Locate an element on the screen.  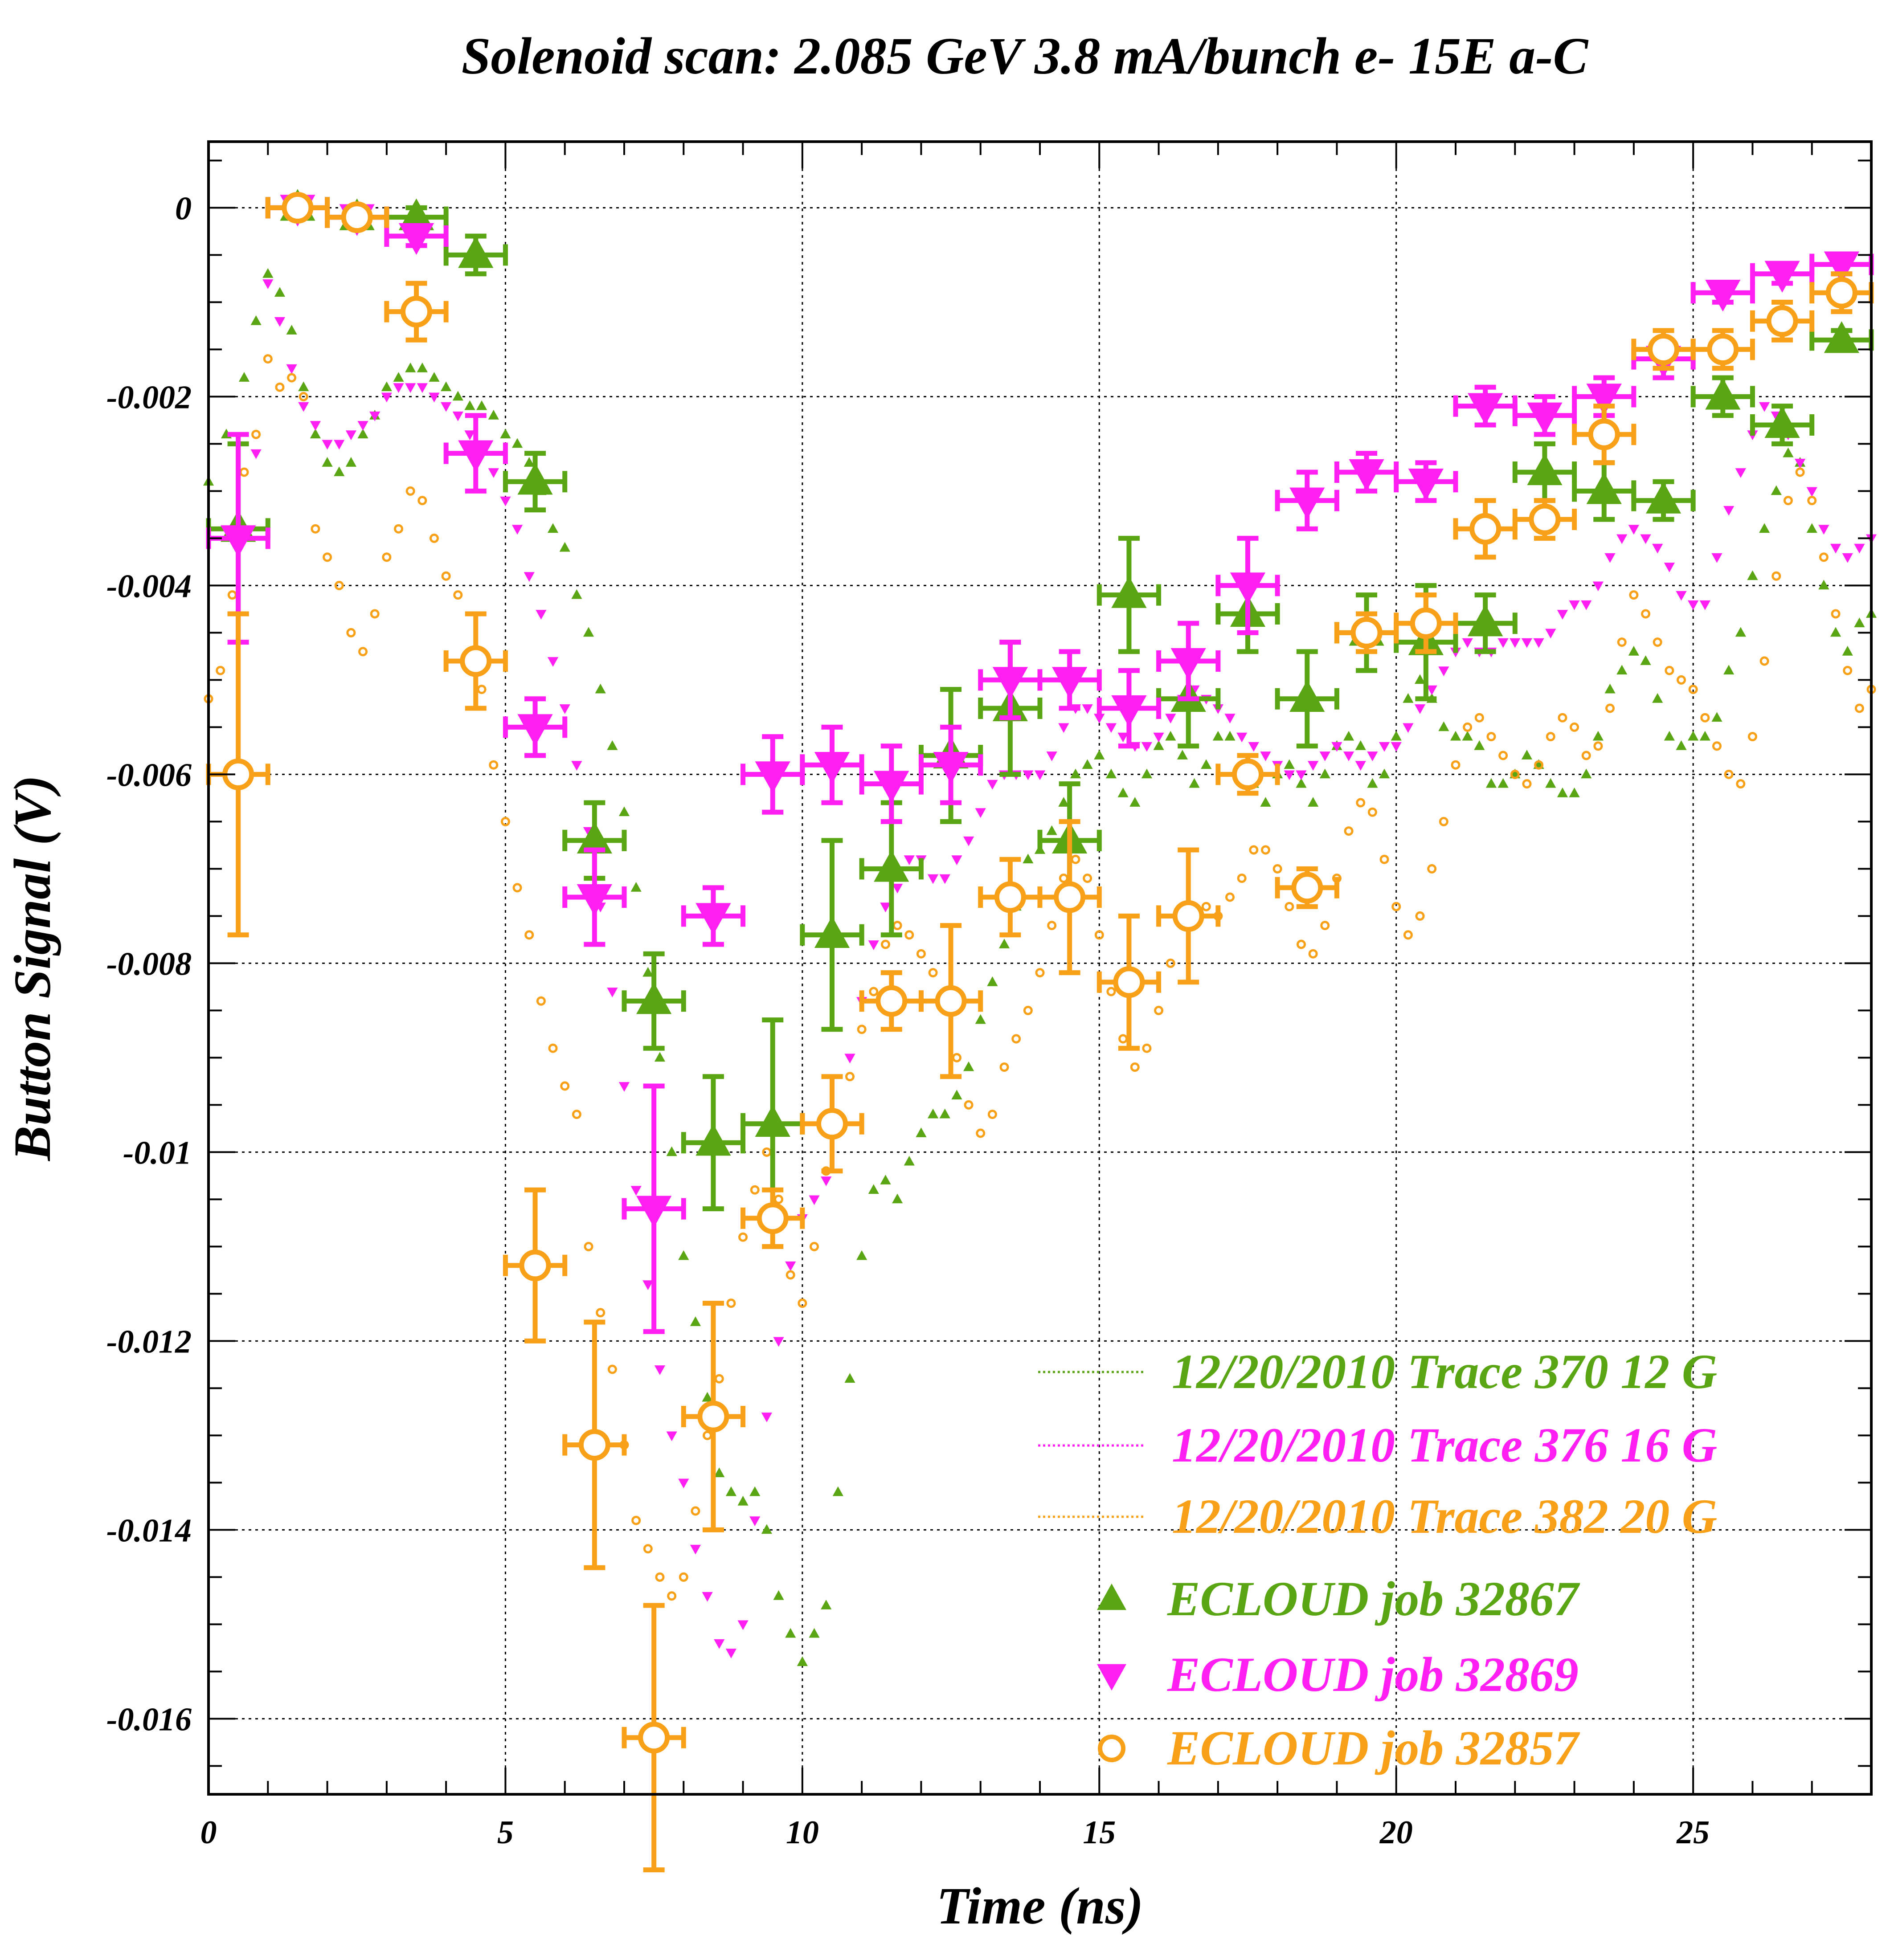
y-tick-label: -0.004 is located at coordinates (149, 586).